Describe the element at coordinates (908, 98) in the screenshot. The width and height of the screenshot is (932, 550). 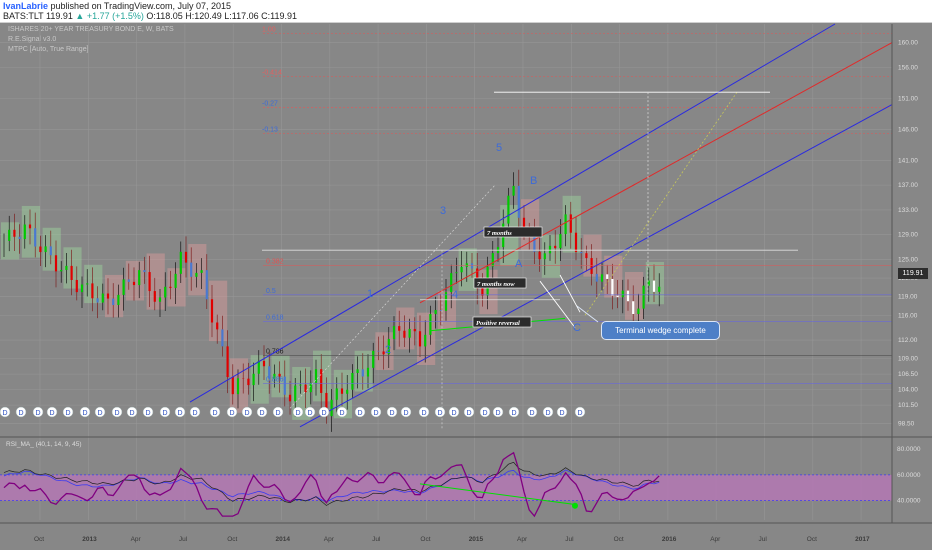
I see `y-tick-label: 151.00` at that location.